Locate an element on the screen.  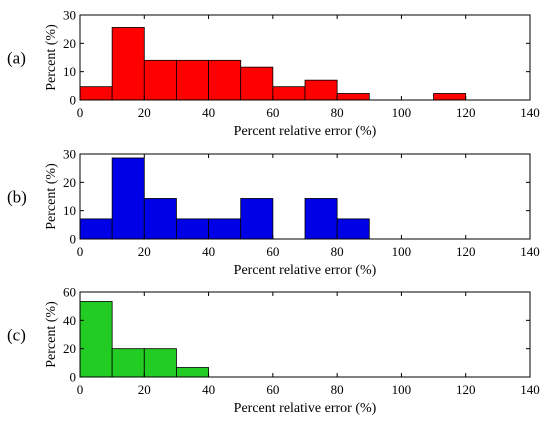
x-tick-label-a-40: 40 is located at coordinates (208, 112).